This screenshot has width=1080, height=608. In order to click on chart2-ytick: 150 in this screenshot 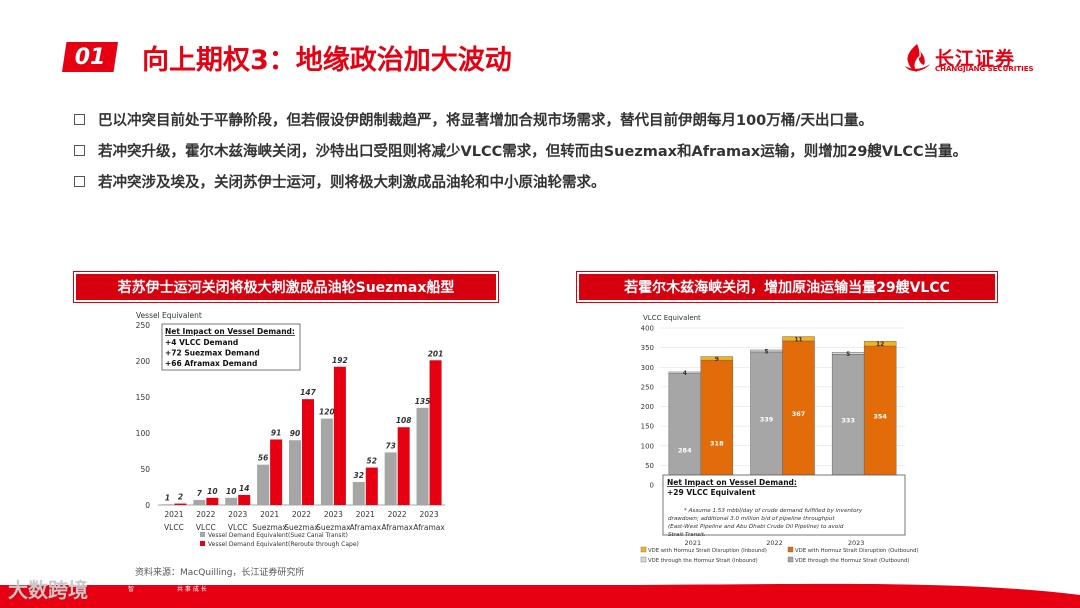, I will do `click(647, 427)`.